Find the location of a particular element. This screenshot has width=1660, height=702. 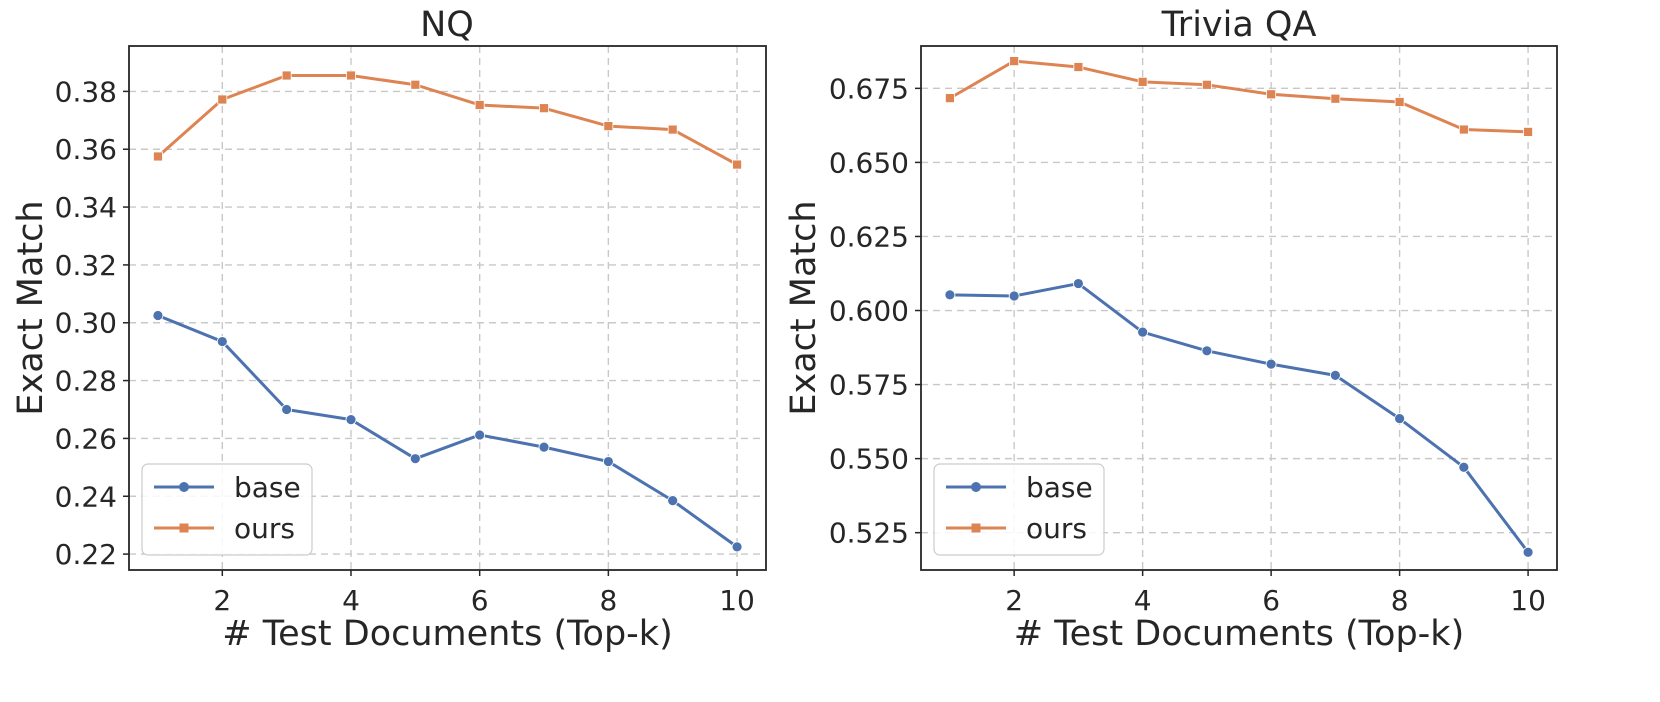

y-tick-label: 0.36 is located at coordinates (86, 149).